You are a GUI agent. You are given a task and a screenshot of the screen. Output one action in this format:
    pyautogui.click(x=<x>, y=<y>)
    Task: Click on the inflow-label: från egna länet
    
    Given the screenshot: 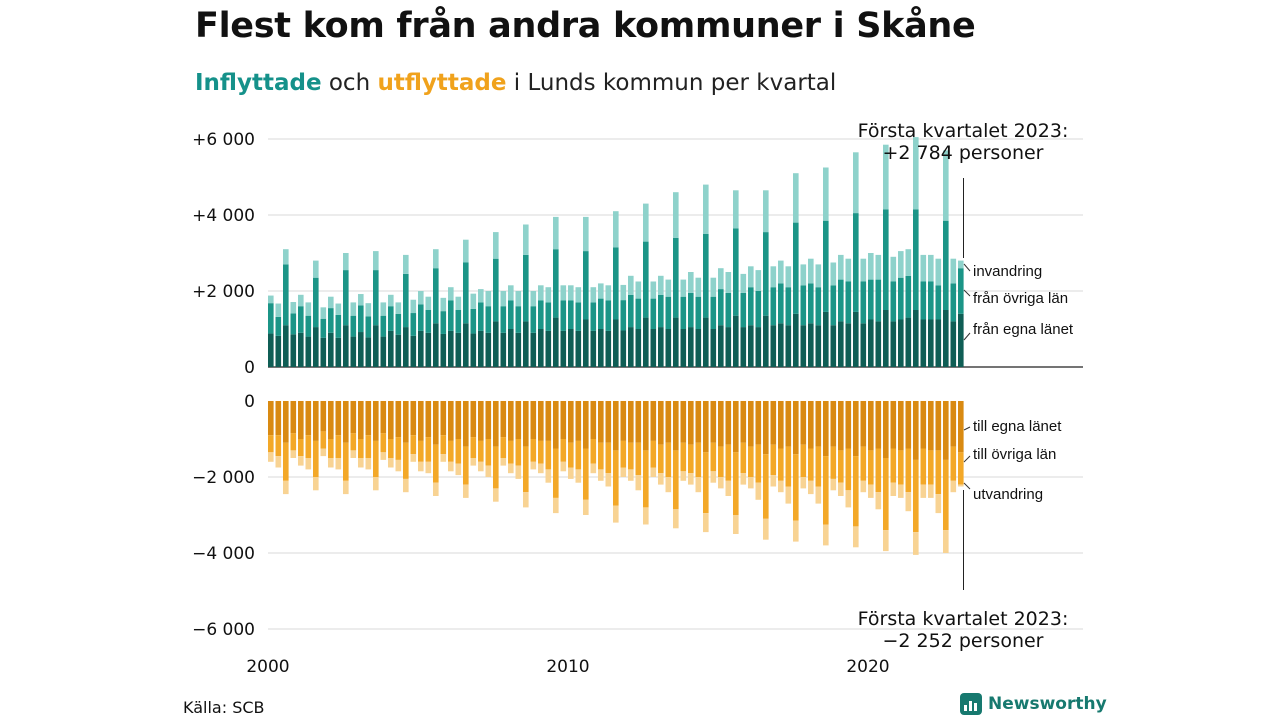 What is the action you would take?
    pyautogui.click(x=1023, y=329)
    